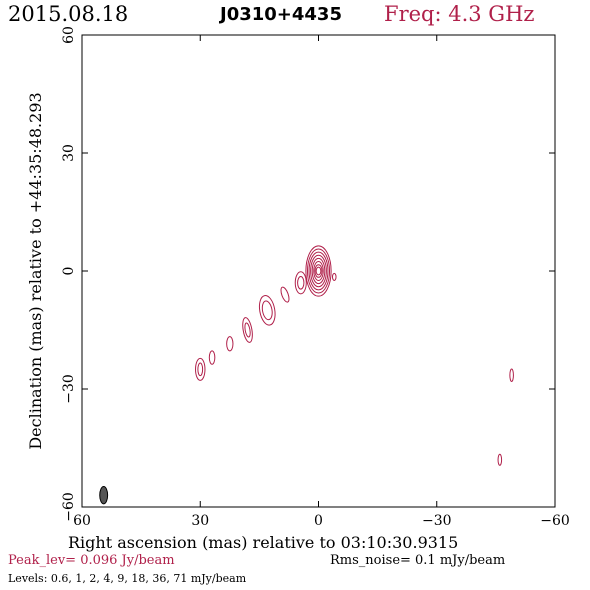  I want to click on x-tick-label: 30, so click(200, 521).